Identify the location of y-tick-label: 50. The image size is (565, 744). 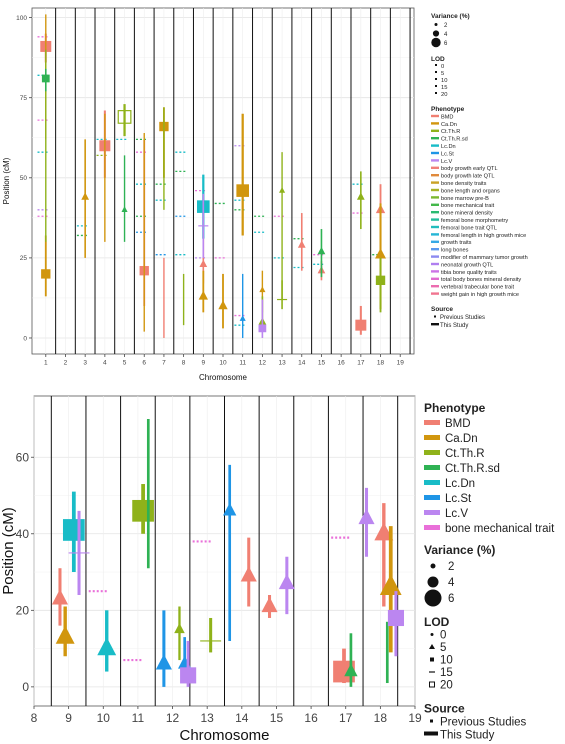
(24, 178).